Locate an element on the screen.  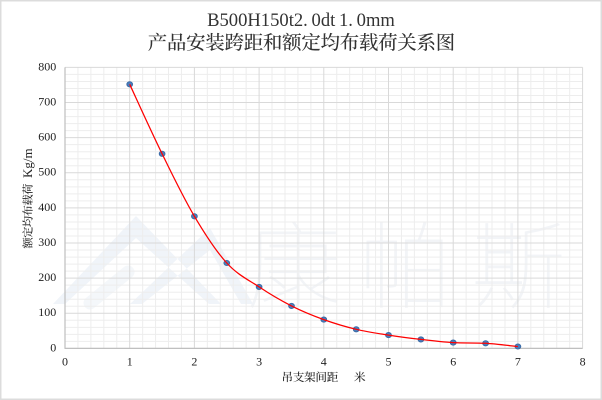
svg-text: 1 is located at coordinates (130, 361).